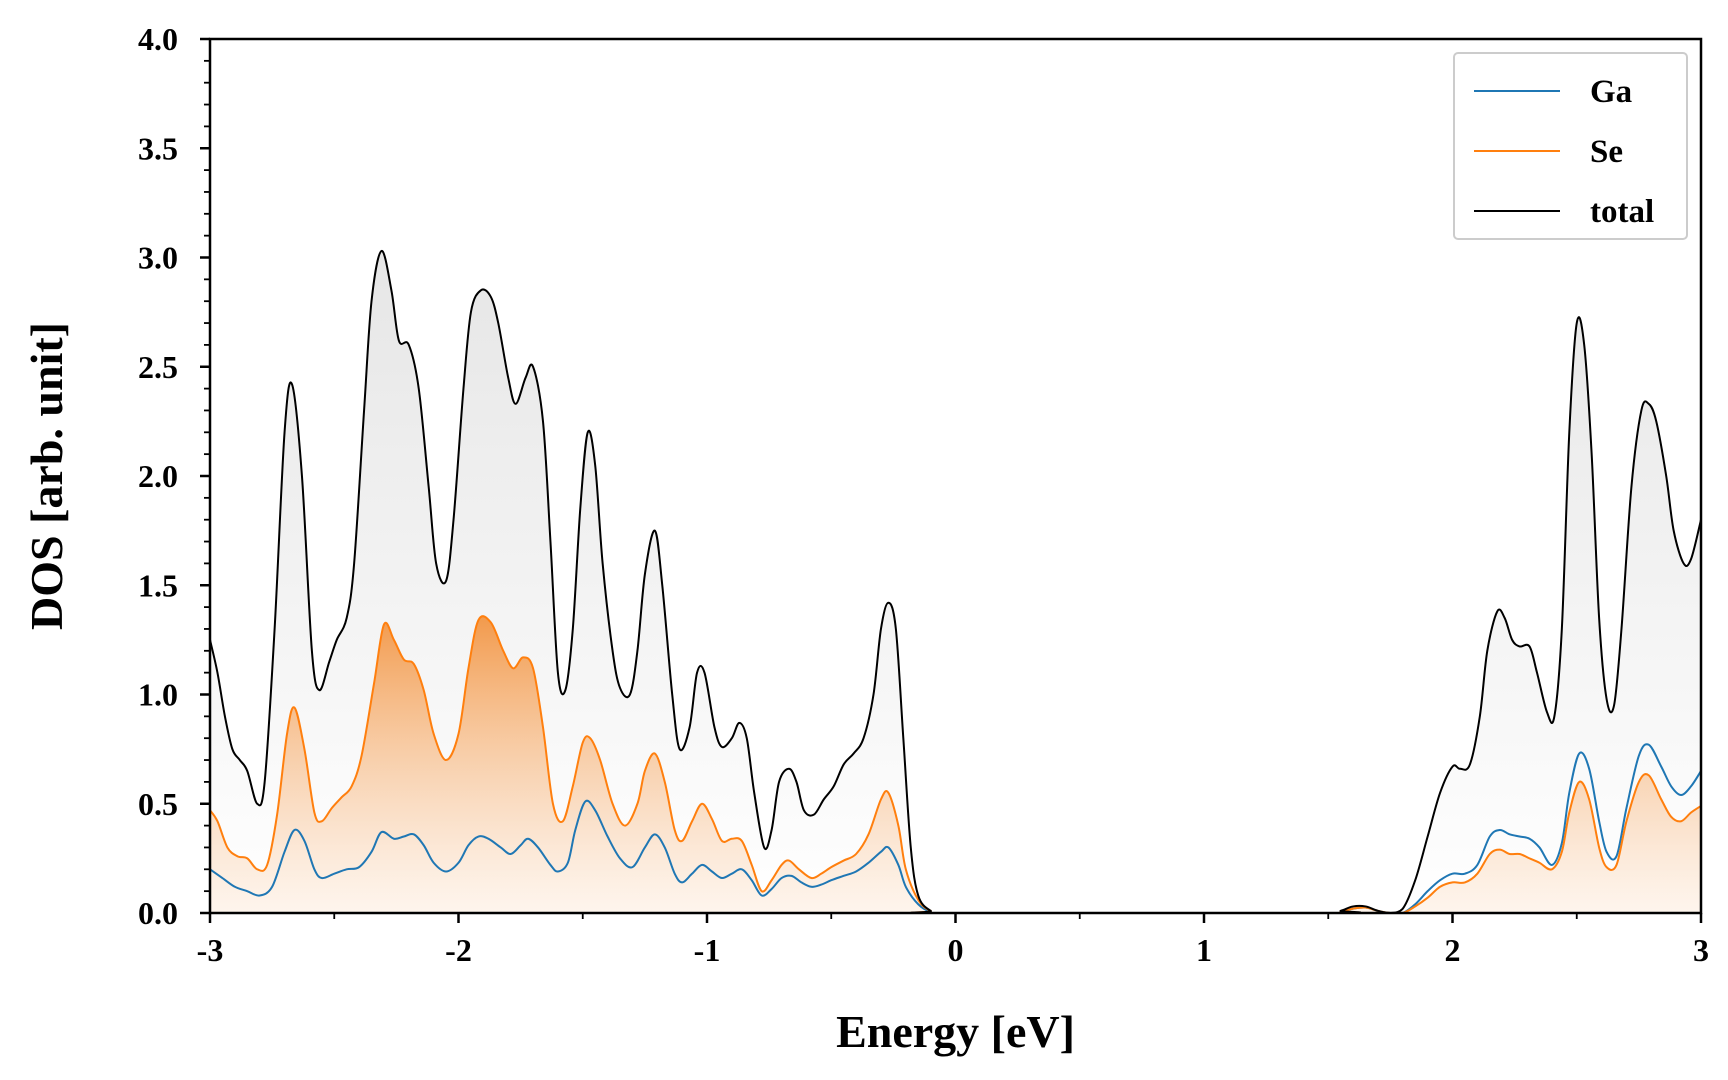 This screenshot has height=1080, width=1728. What do you see at coordinates (158, 258) in the screenshot?
I see `y-tick-label: 3.0` at bounding box center [158, 258].